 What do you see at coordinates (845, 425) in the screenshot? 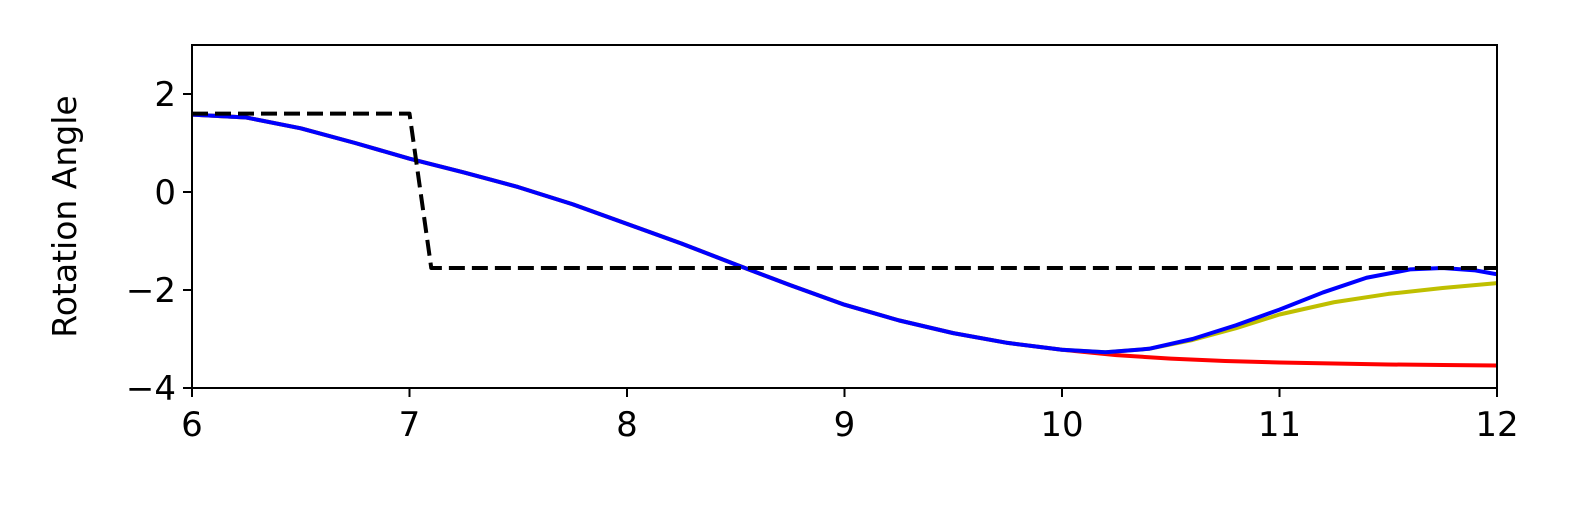
I see `x-tick-label: 9` at bounding box center [845, 425].